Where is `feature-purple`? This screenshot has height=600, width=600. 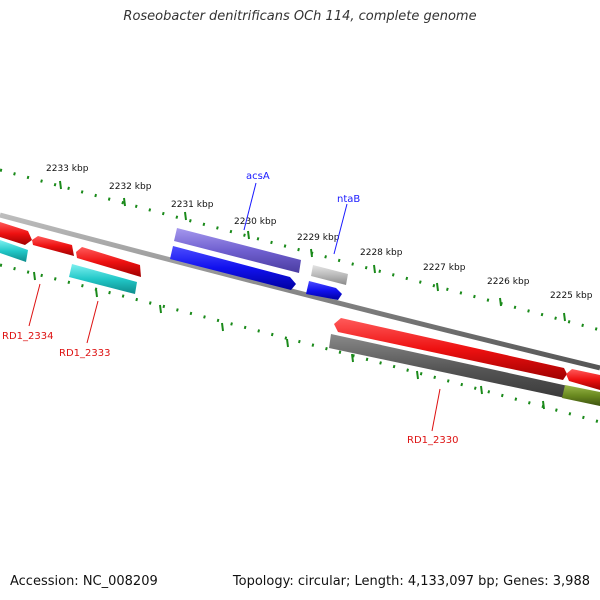 feature-purple is located at coordinates (237, 250).